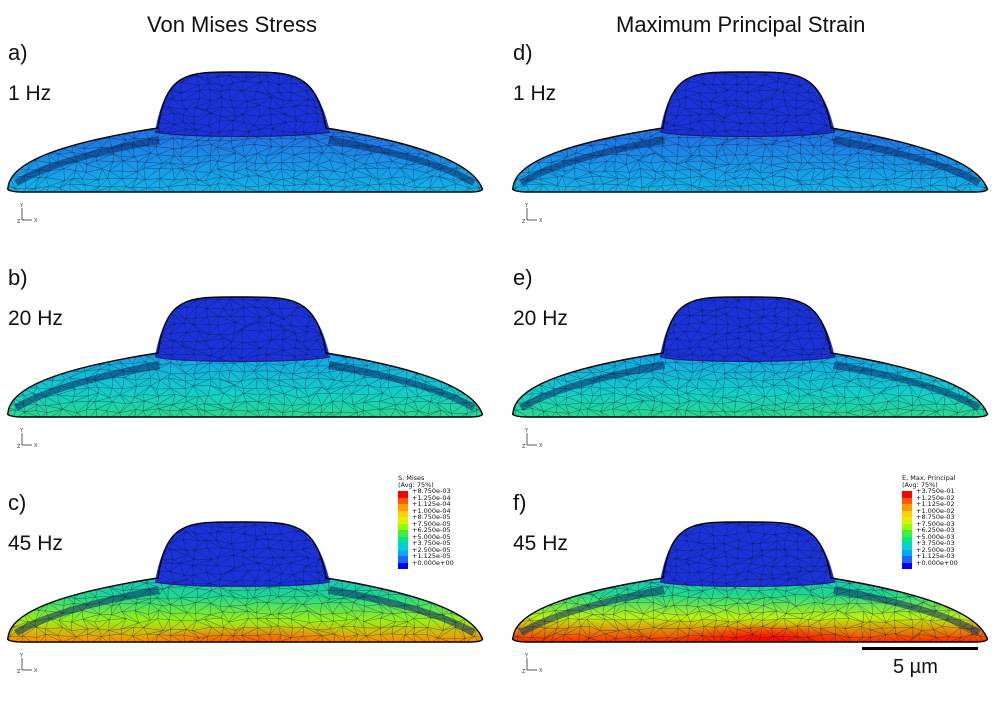 This screenshot has height=715, width=1000. Describe the element at coordinates (431, 536) in the screenshot. I see `legend-value: +5.000e-05` at that location.